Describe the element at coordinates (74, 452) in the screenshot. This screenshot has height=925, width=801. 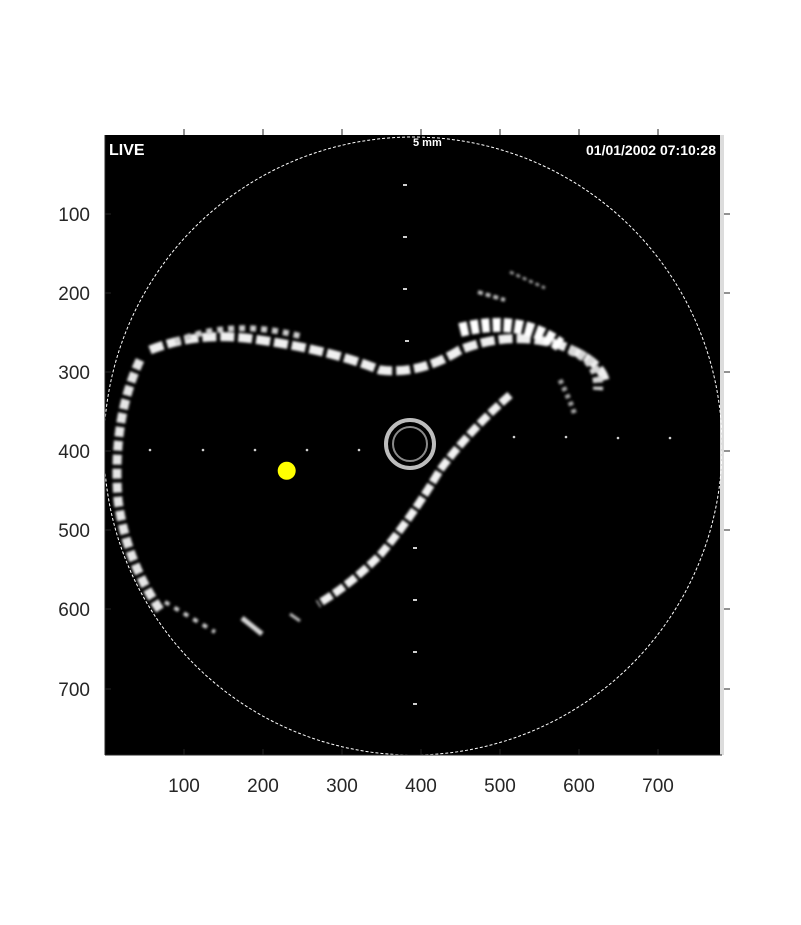
I see `y-tick-label: 400` at that location.